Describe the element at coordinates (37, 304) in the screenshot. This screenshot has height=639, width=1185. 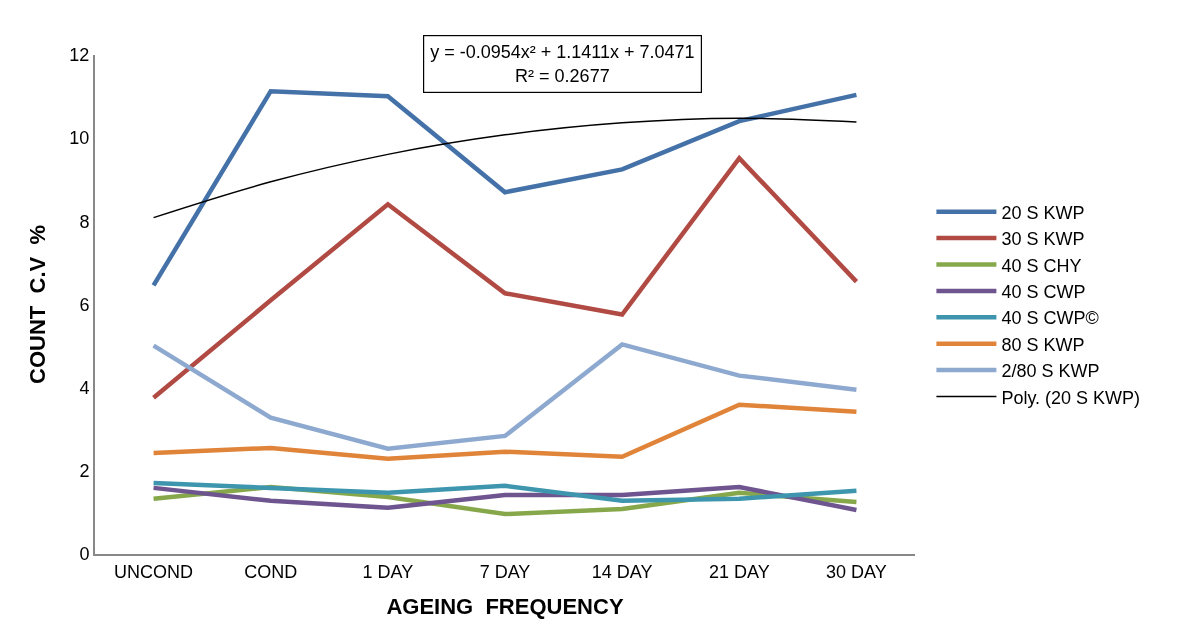
I see `y-axis-title: COUNT C.V %` at that location.